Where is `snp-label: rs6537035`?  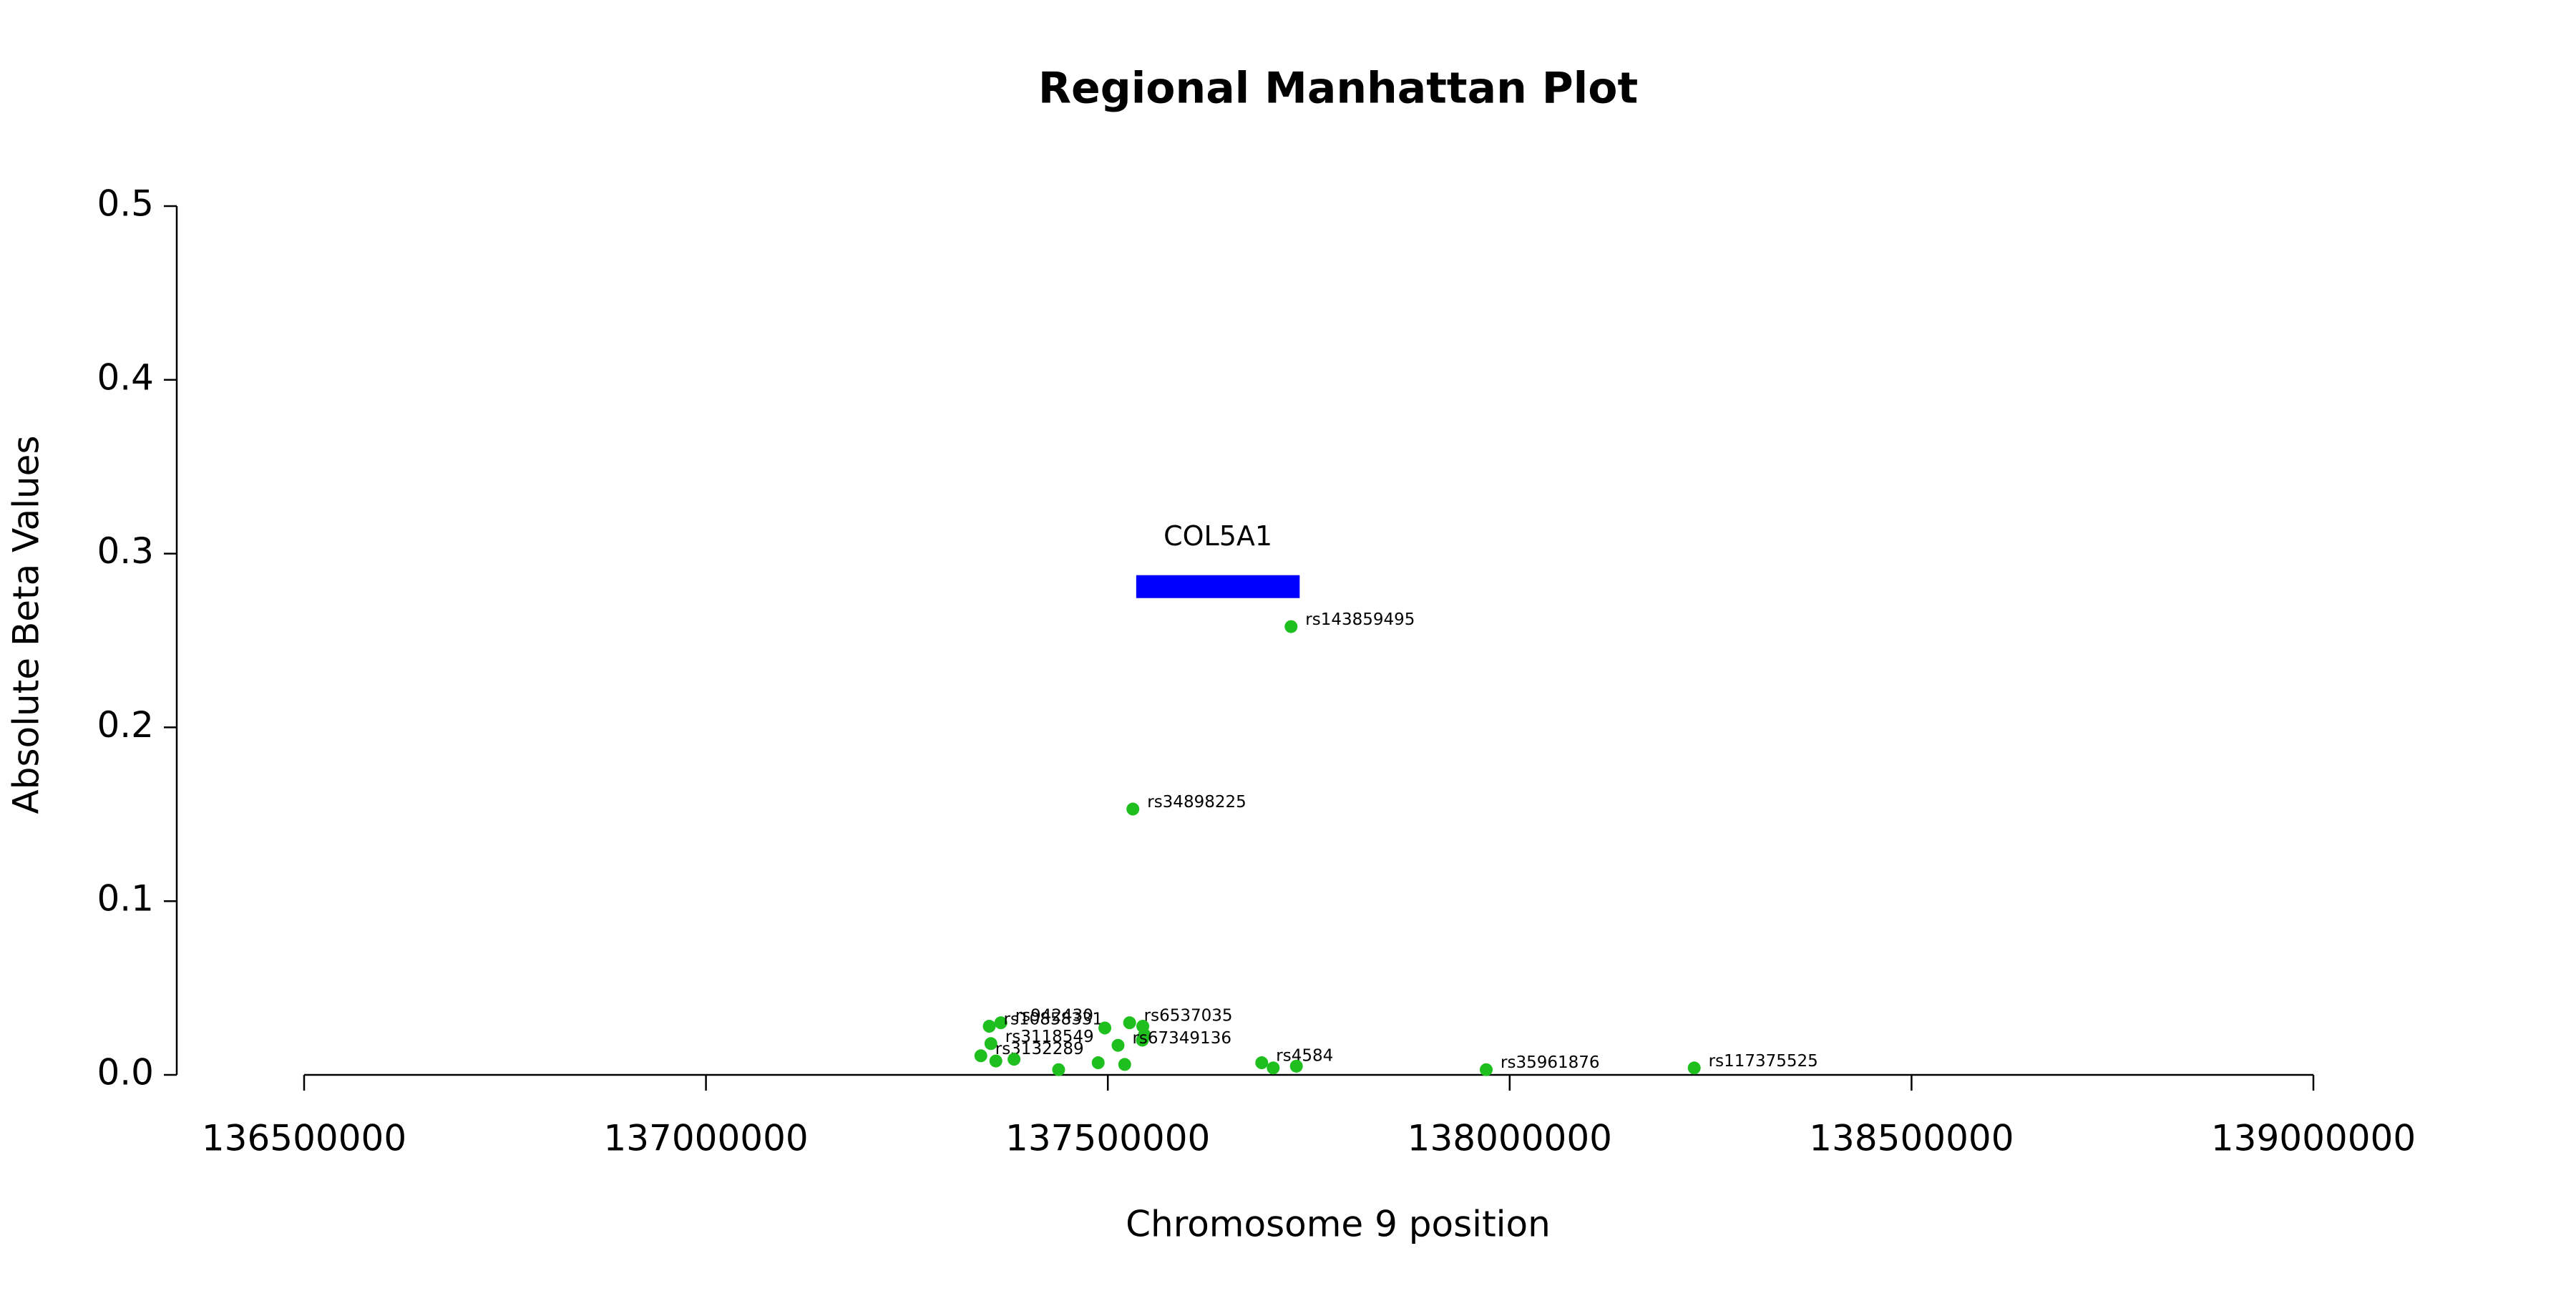
snp-label: rs6537035 is located at coordinates (1188, 1016).